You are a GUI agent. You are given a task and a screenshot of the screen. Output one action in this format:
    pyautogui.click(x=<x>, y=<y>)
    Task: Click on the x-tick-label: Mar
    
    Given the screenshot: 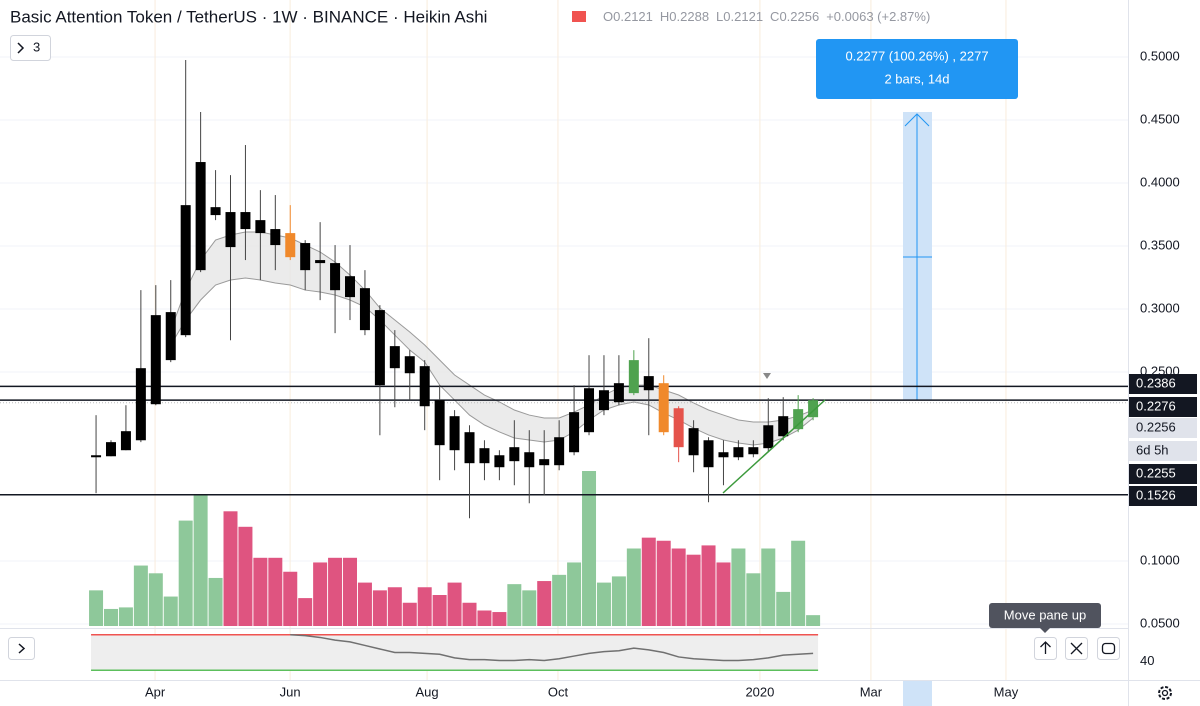 What is the action you would take?
    pyautogui.click(x=871, y=691)
    